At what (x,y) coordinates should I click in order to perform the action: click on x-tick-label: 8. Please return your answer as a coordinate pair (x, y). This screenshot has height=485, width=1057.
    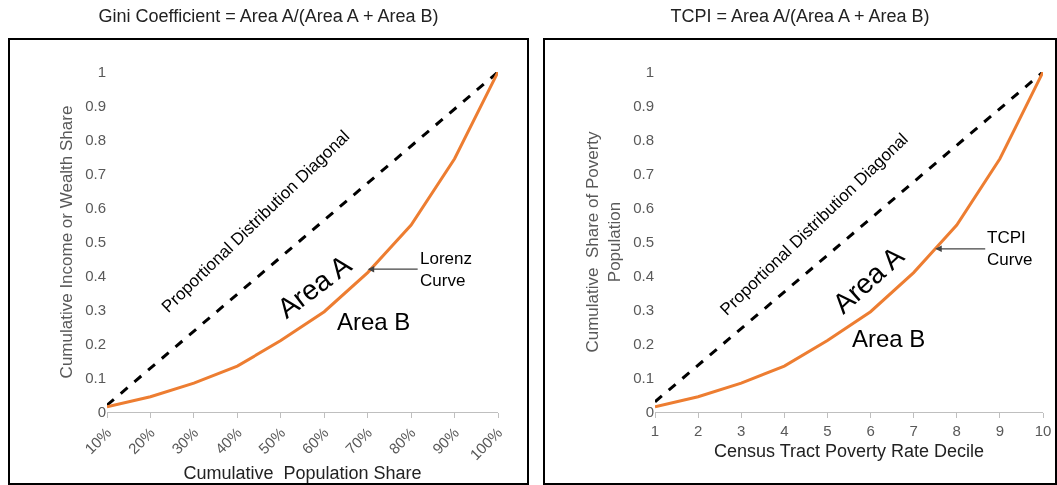
    Looking at the image, I should click on (956, 430).